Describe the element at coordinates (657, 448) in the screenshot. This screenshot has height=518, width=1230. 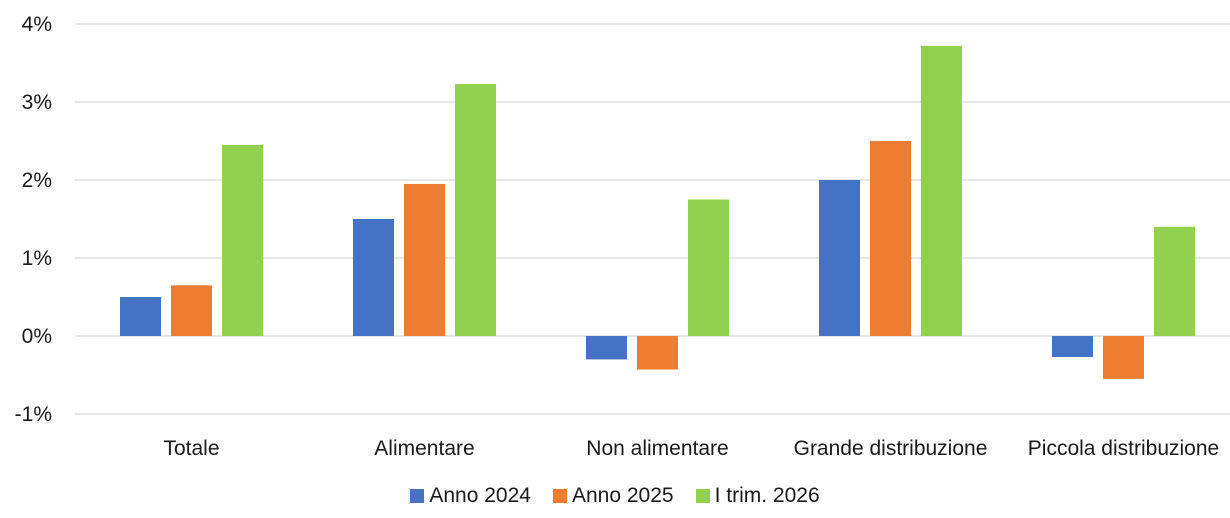
I see `x-category-label: Non alimentare` at that location.